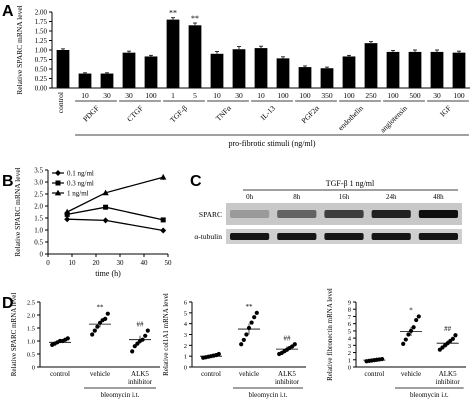 The image size is (474, 415). I want to click on panel-letter-c: C, so click(196, 181).